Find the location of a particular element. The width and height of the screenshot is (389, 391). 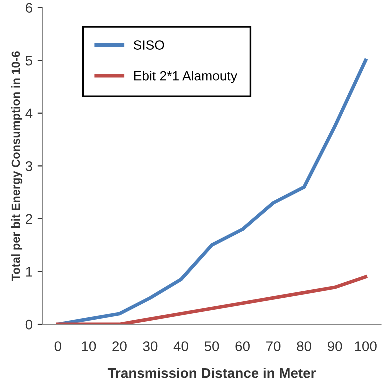

x-tick-label: 60 is located at coordinates (243, 347).